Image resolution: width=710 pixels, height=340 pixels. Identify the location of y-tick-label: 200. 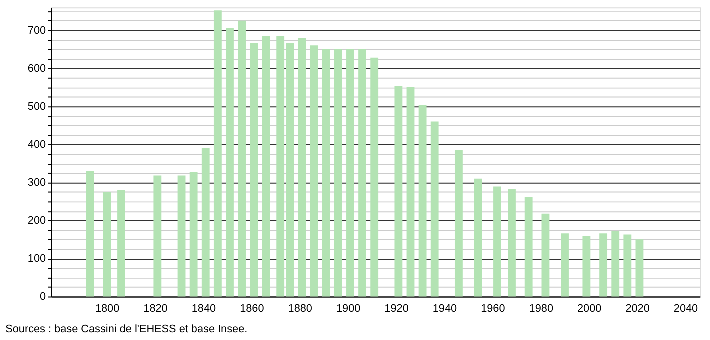
(37, 221).